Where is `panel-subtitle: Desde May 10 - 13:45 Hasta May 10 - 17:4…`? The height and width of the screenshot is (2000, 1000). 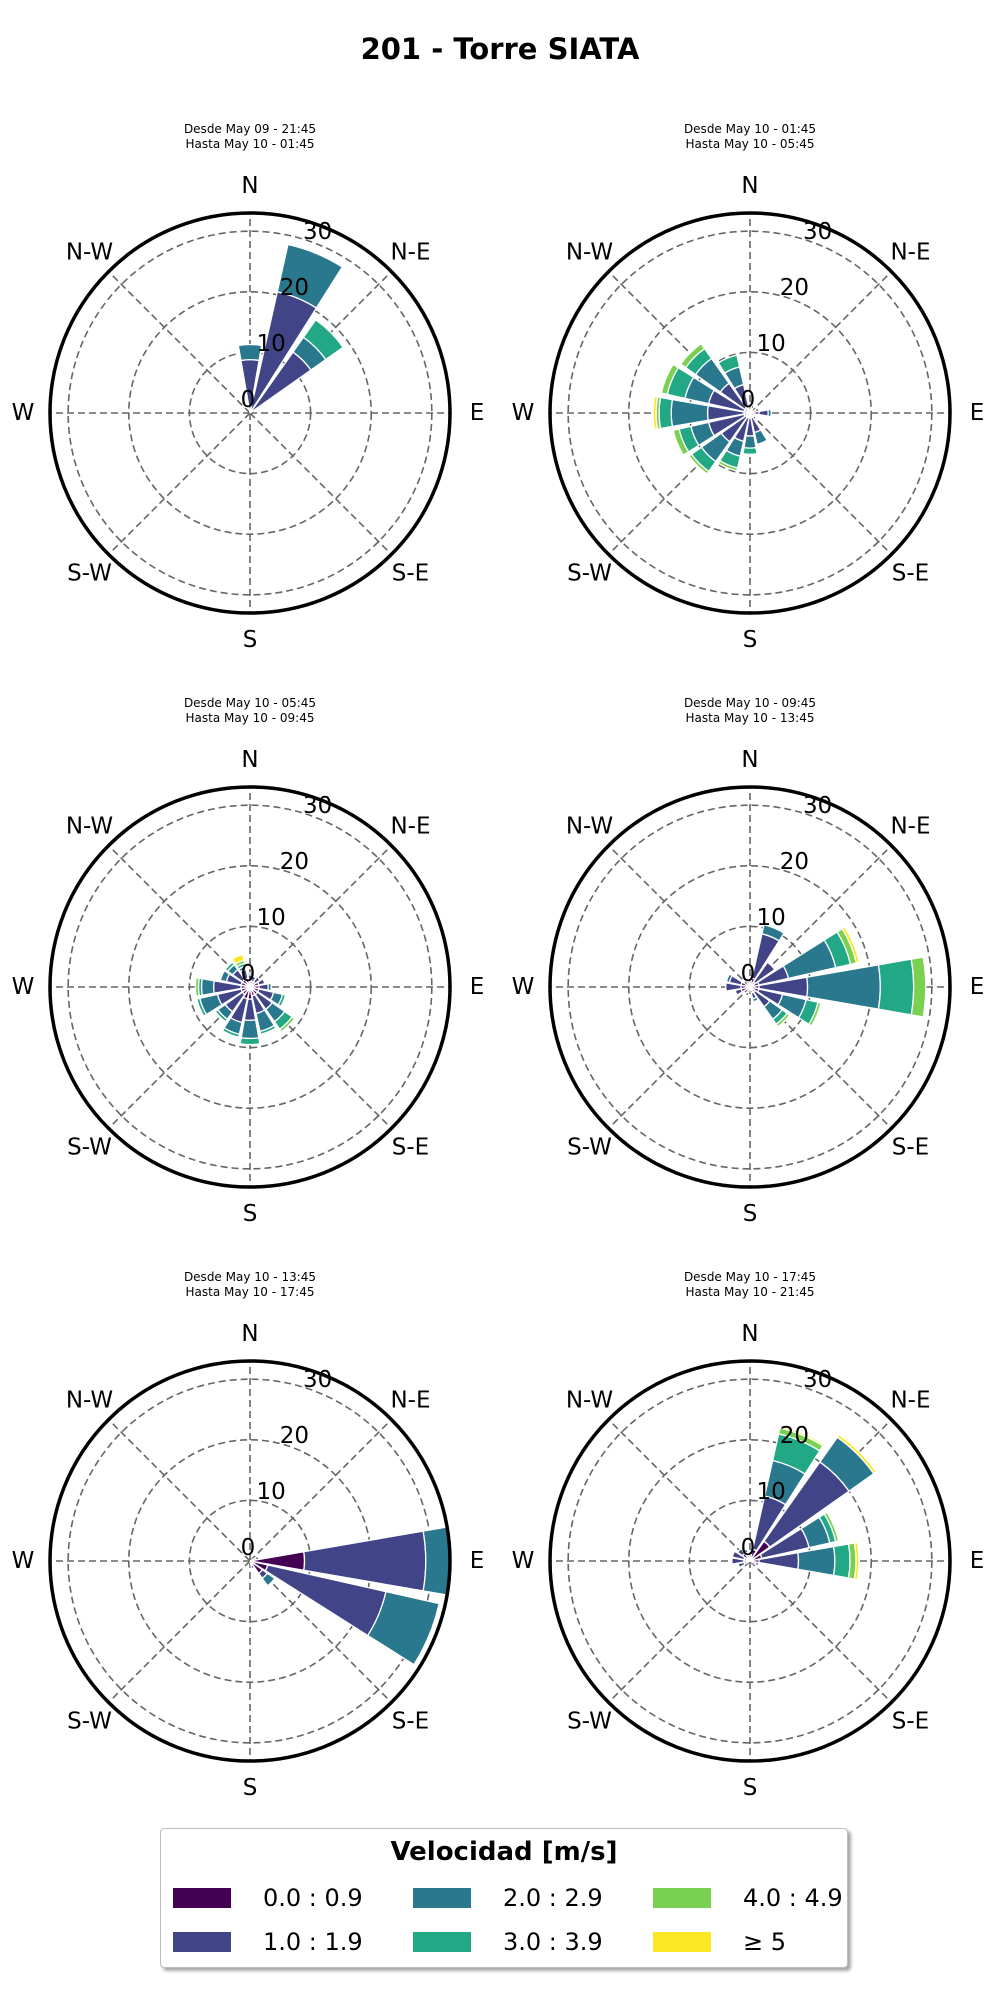 panel-subtitle: Desde May 10 - 13:45 Hasta May 10 - 17:4… is located at coordinates (250, 1285).